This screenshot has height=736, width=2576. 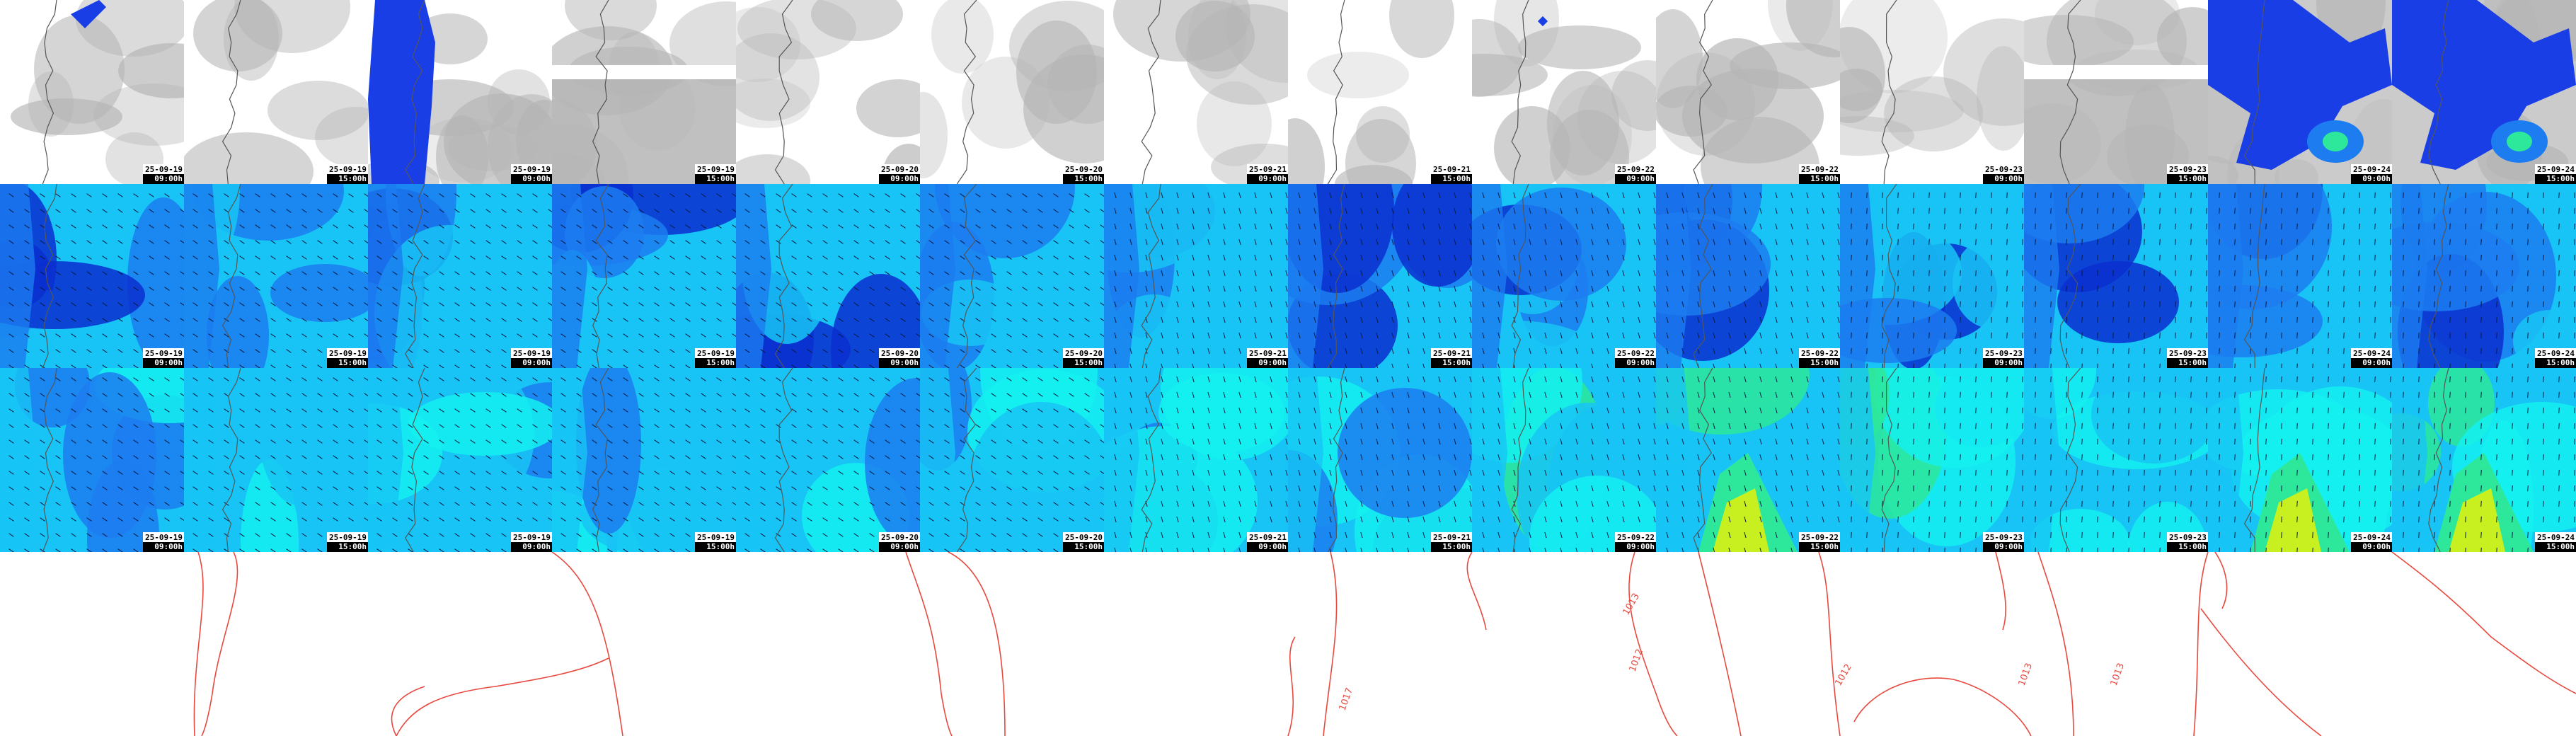 I want to click on date-label: 25-09-20, so click(x=1083, y=169).